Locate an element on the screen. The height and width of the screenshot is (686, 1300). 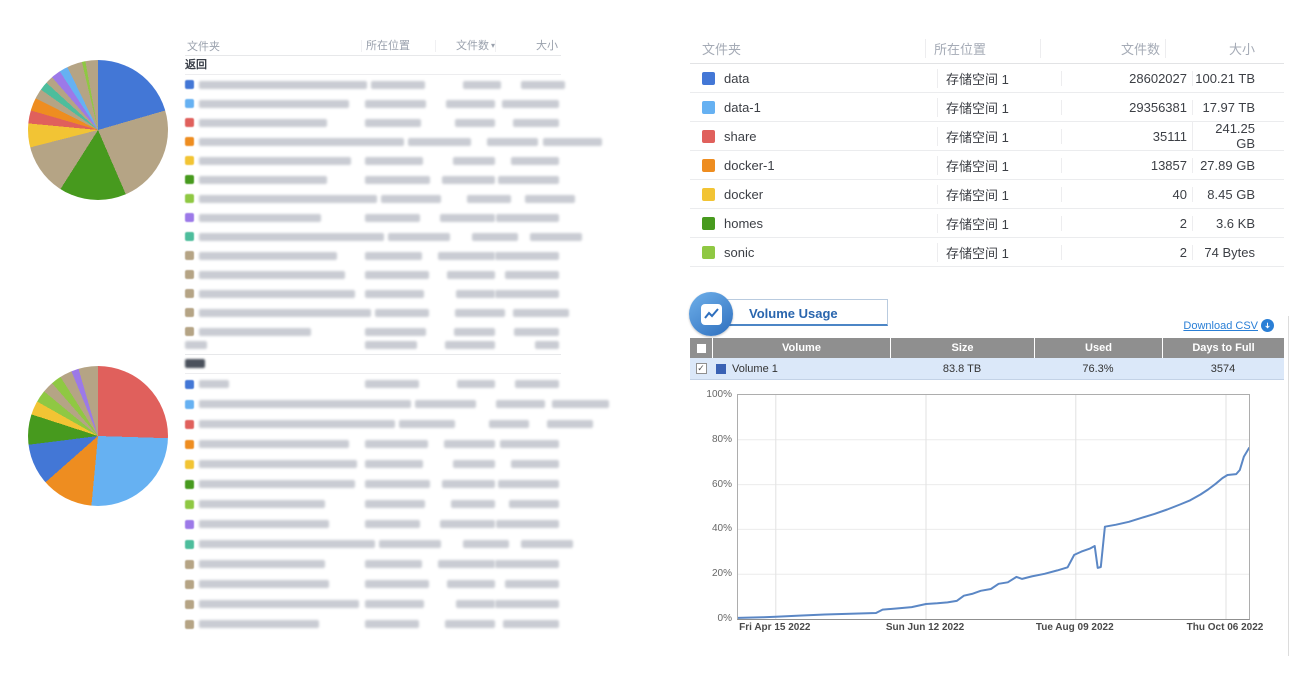
y-tick-label: 0% is located at coordinates (724, 618).